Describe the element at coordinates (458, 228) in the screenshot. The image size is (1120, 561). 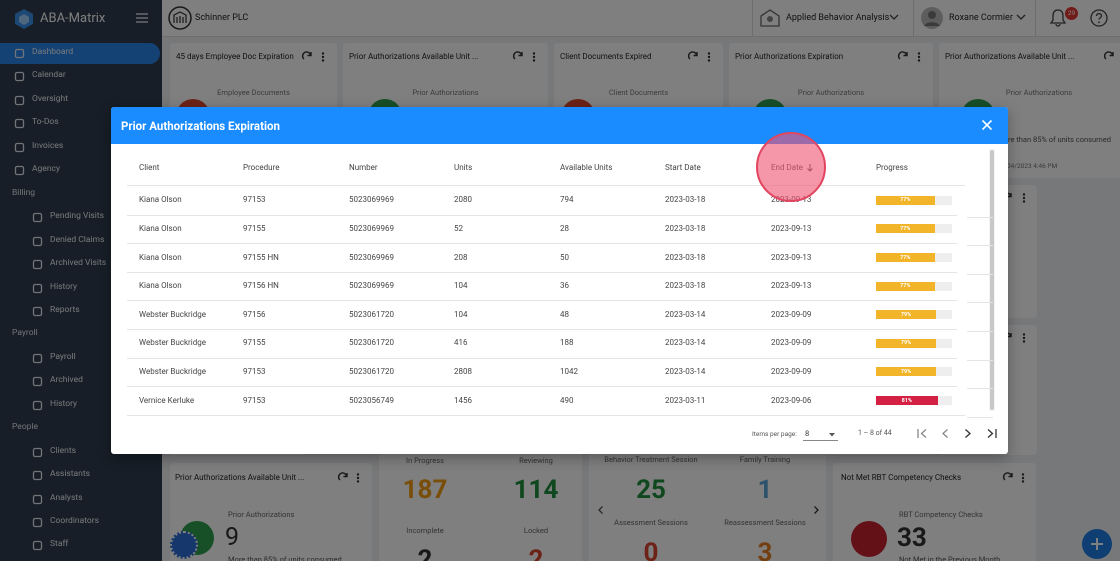
I see `table-cell: 52` at that location.